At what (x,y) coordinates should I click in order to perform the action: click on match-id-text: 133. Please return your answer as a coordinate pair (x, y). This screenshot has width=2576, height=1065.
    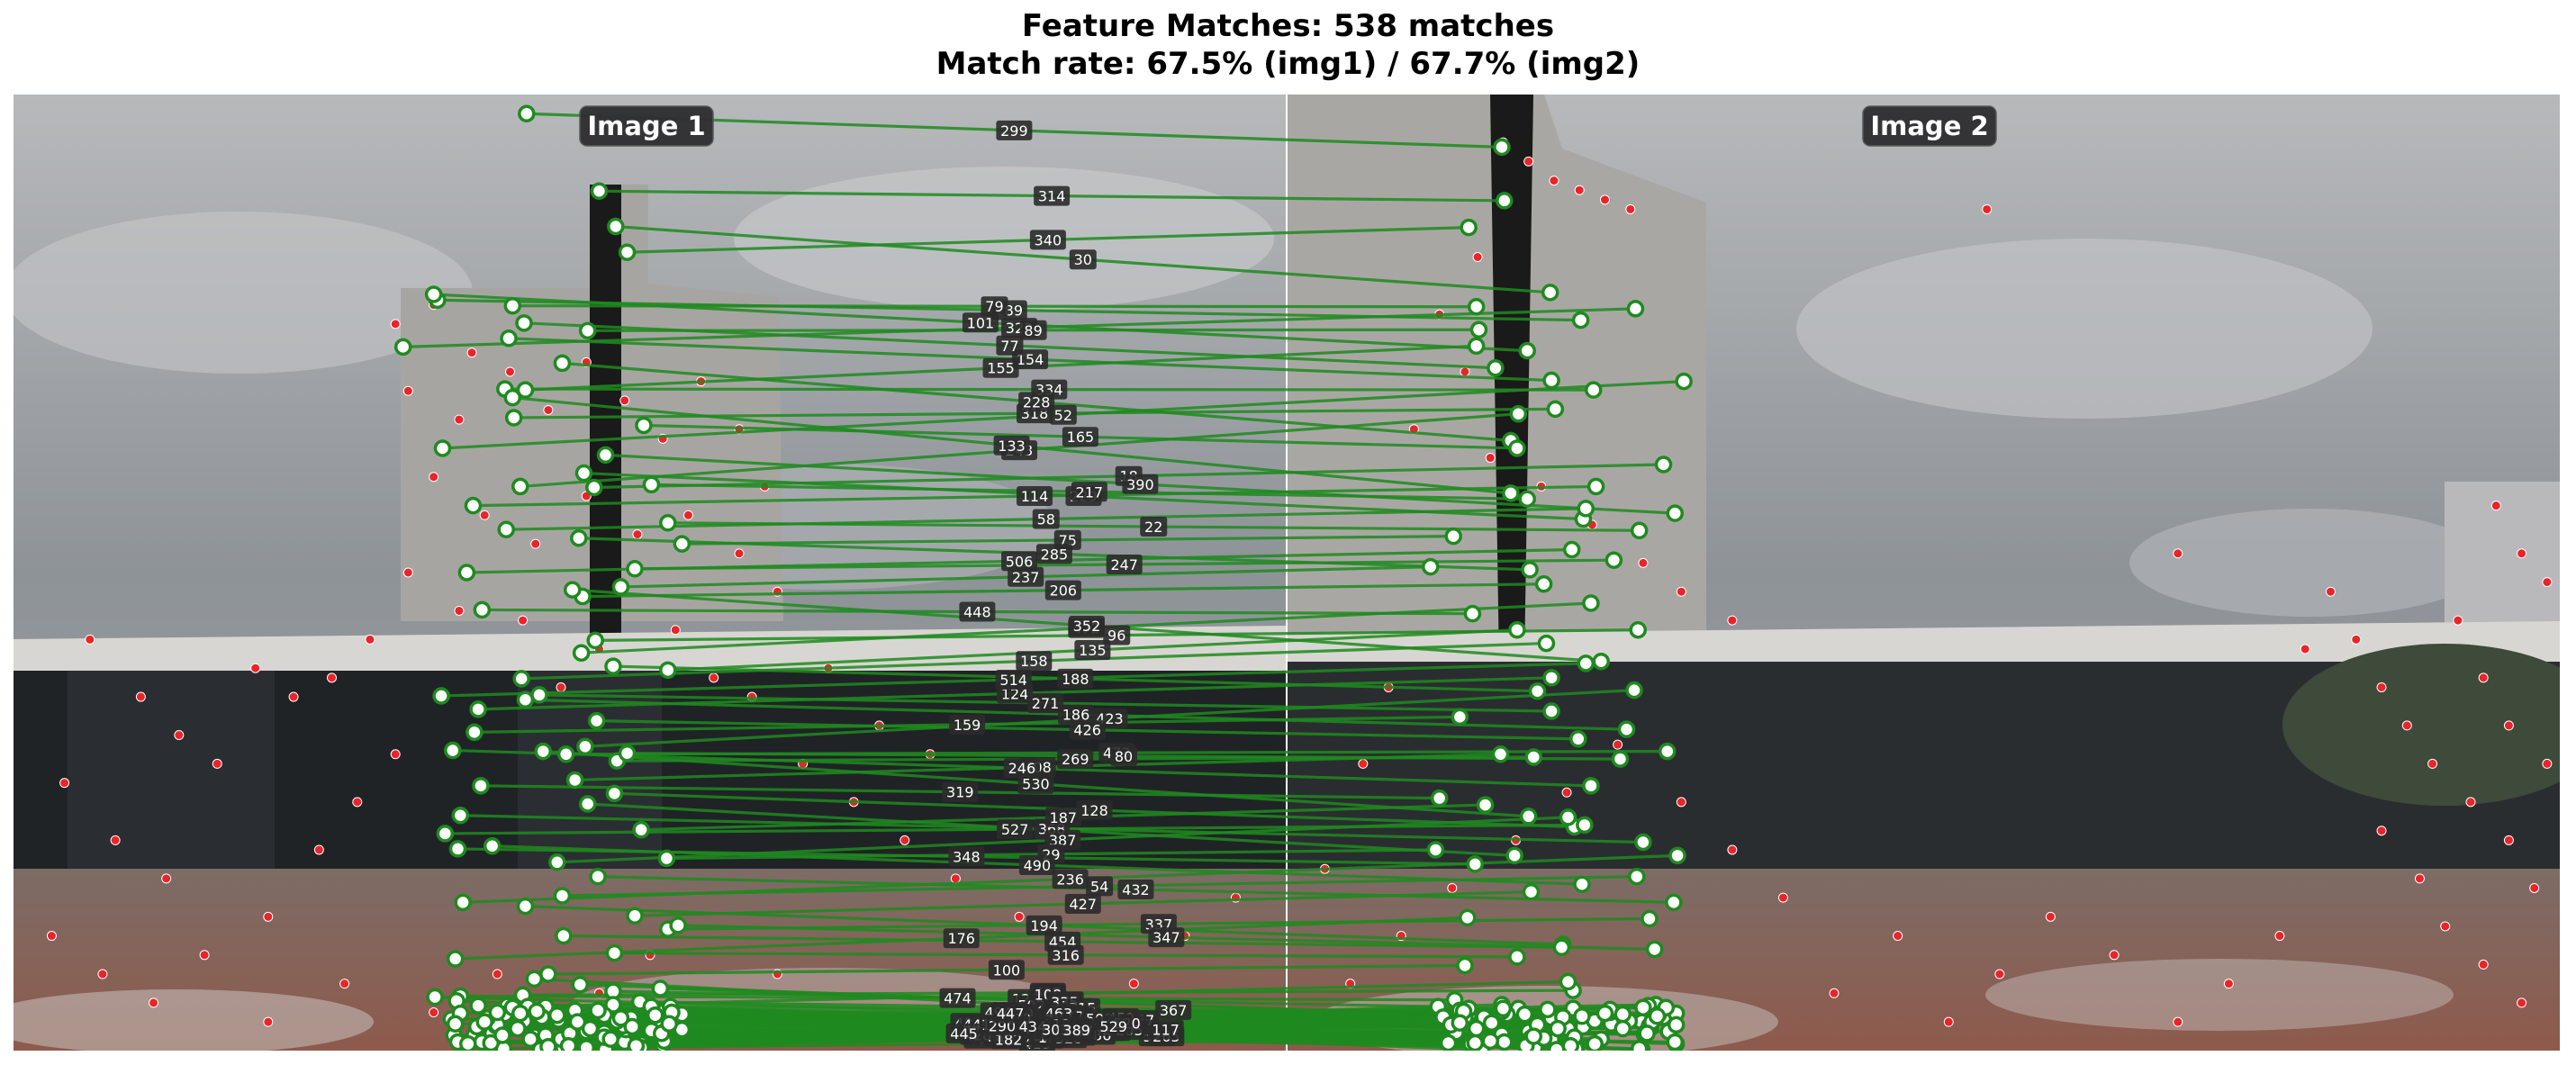
    Looking at the image, I should click on (1012, 446).